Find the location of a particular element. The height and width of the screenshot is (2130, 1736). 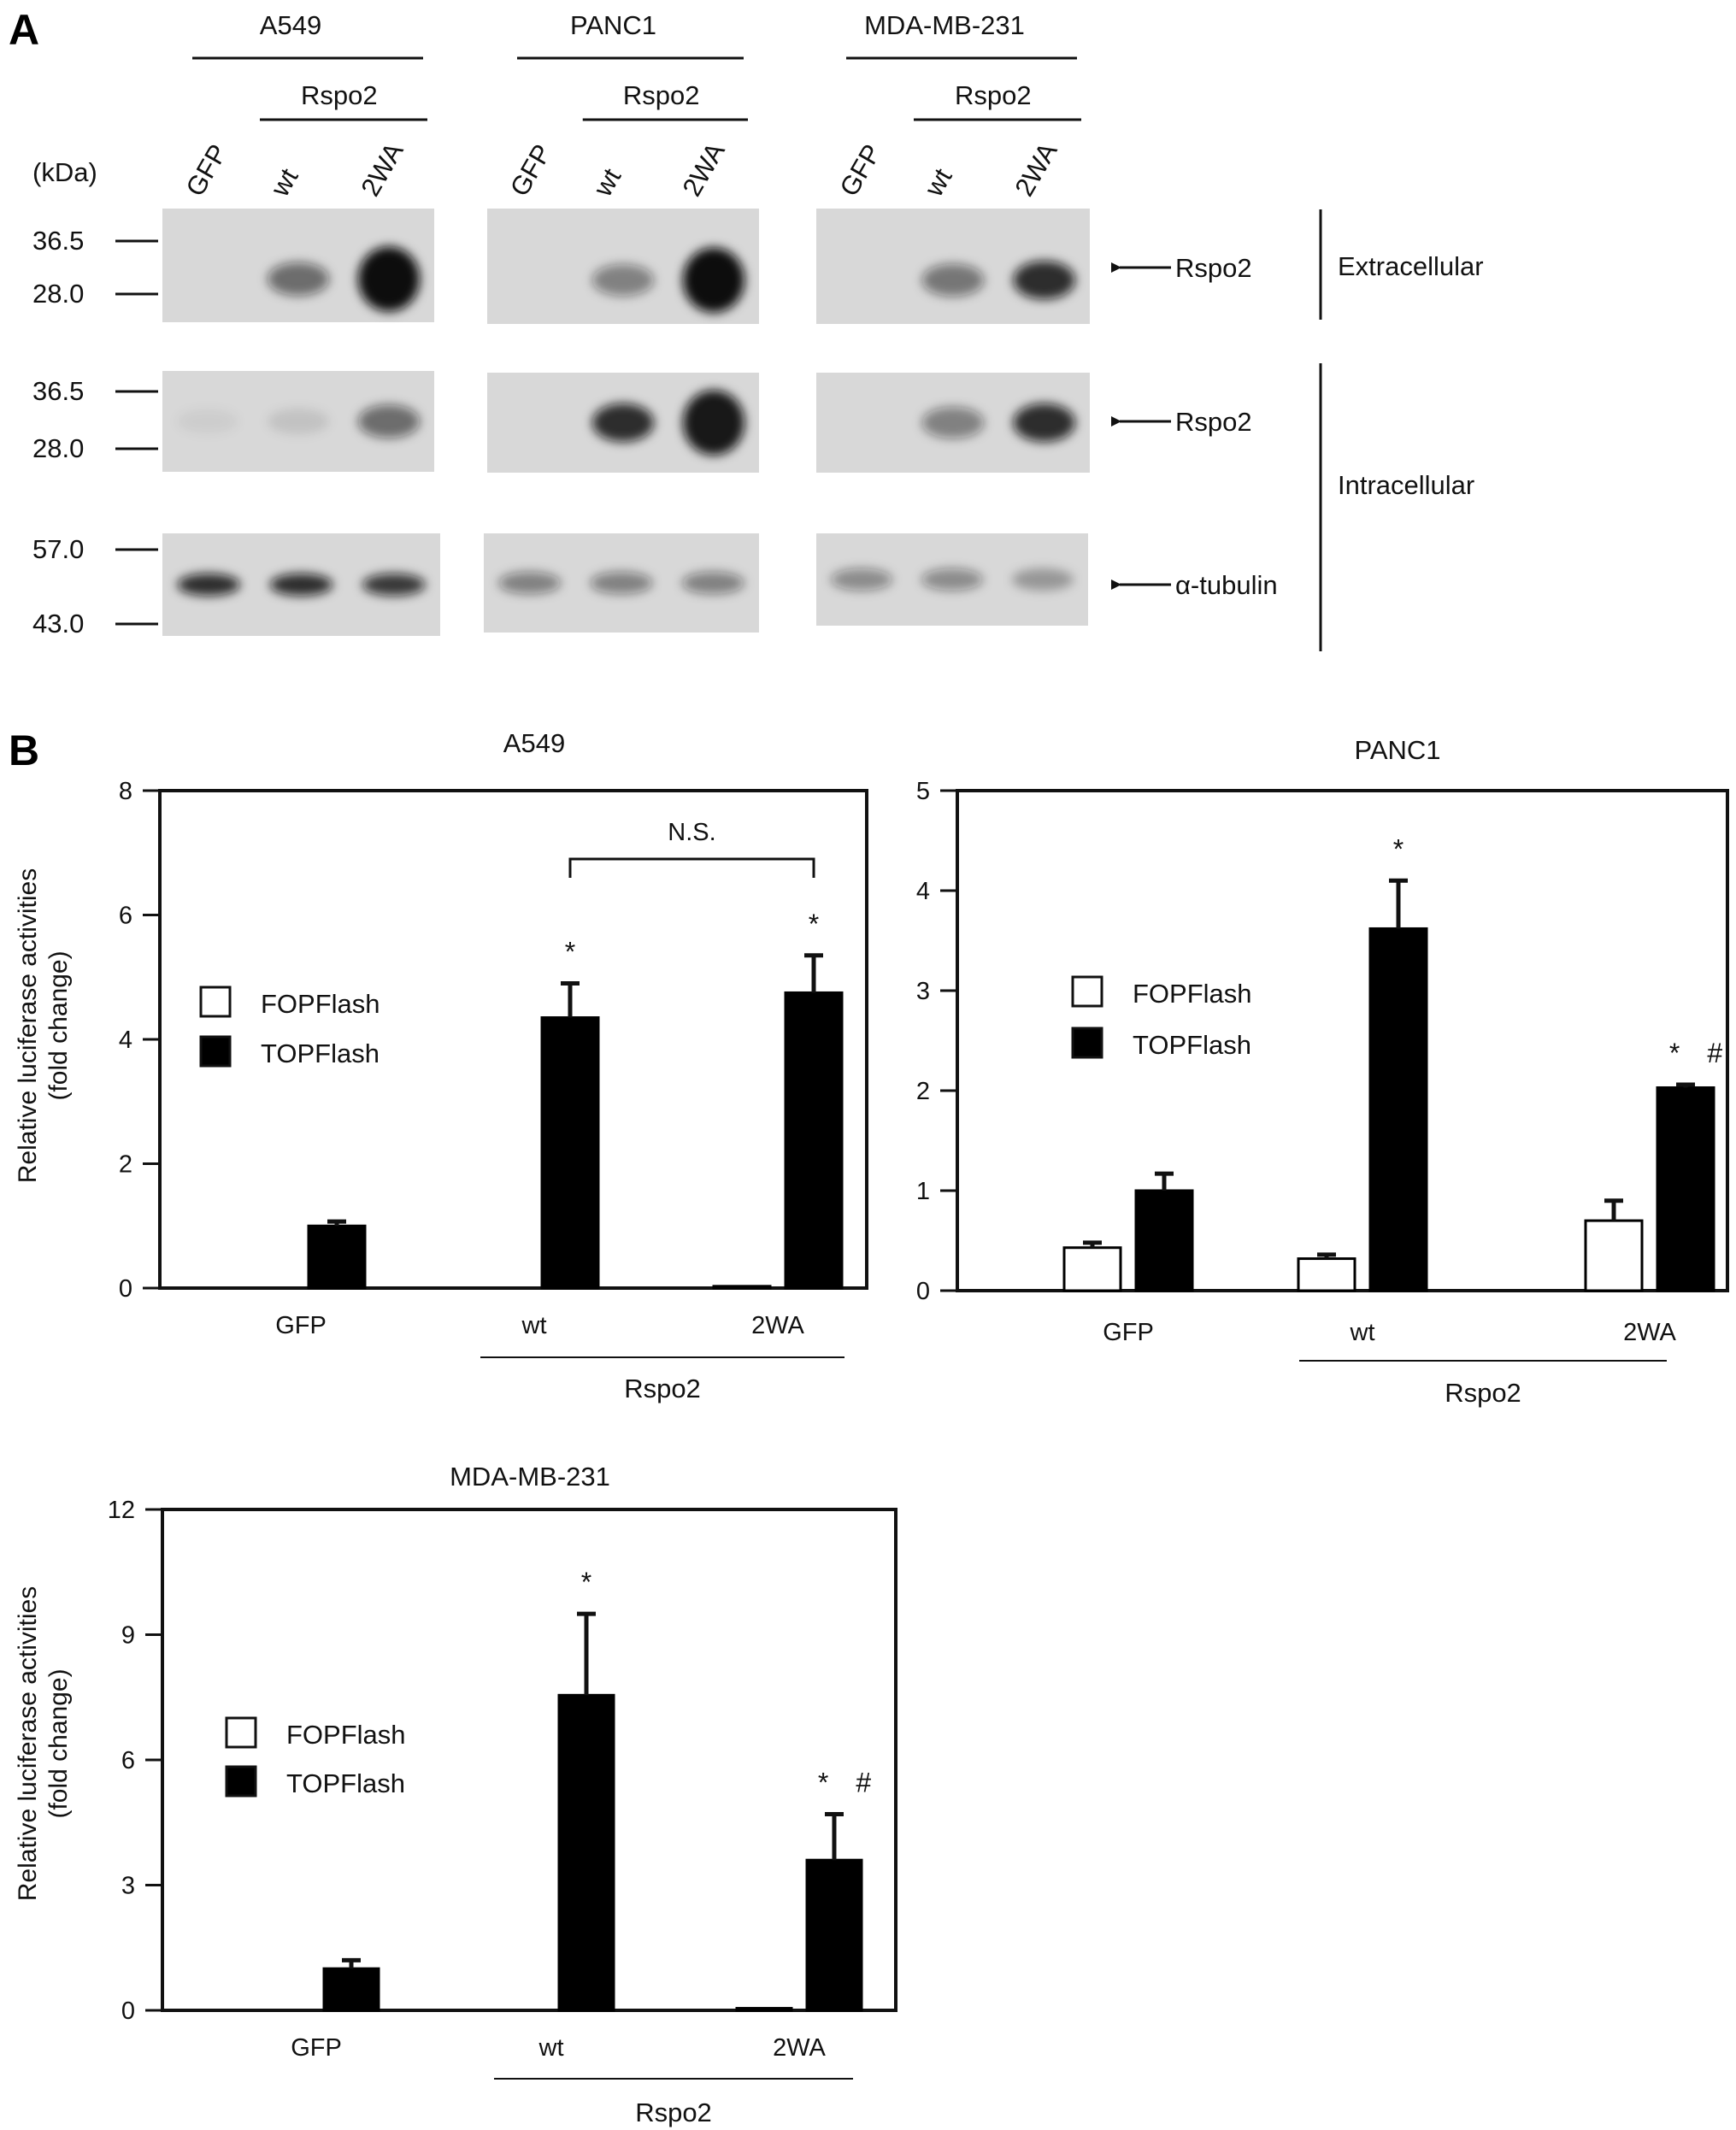

chart-title: A549 is located at coordinates (534, 743).